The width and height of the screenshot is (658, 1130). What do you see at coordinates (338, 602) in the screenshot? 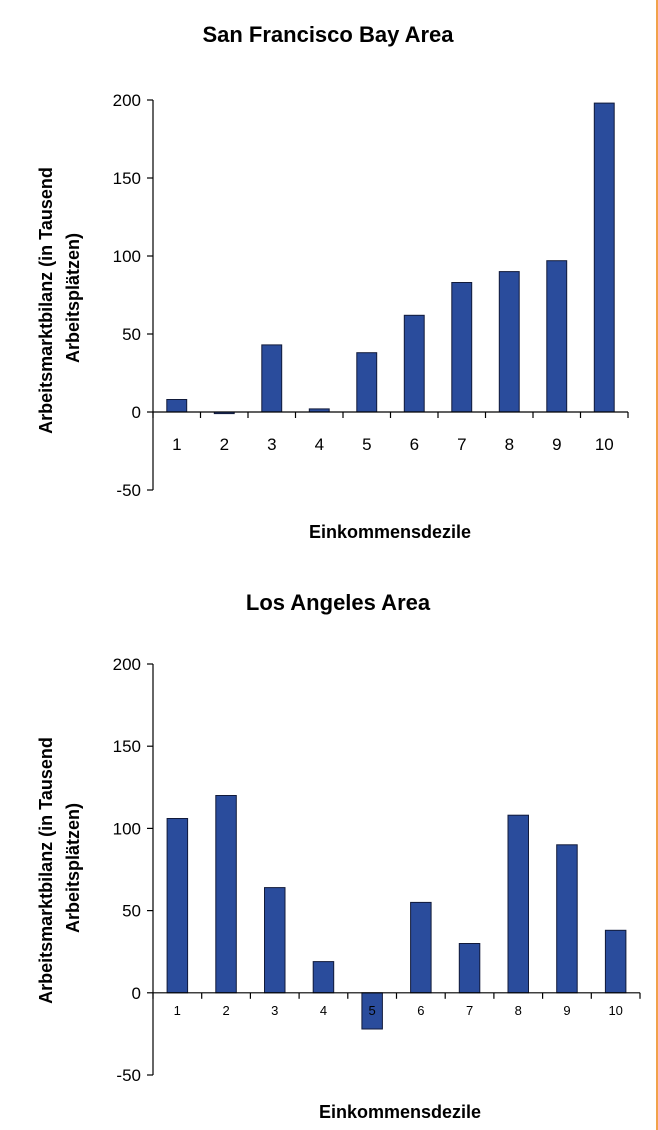
I see `chart-title: Los Angeles Area` at bounding box center [338, 602].